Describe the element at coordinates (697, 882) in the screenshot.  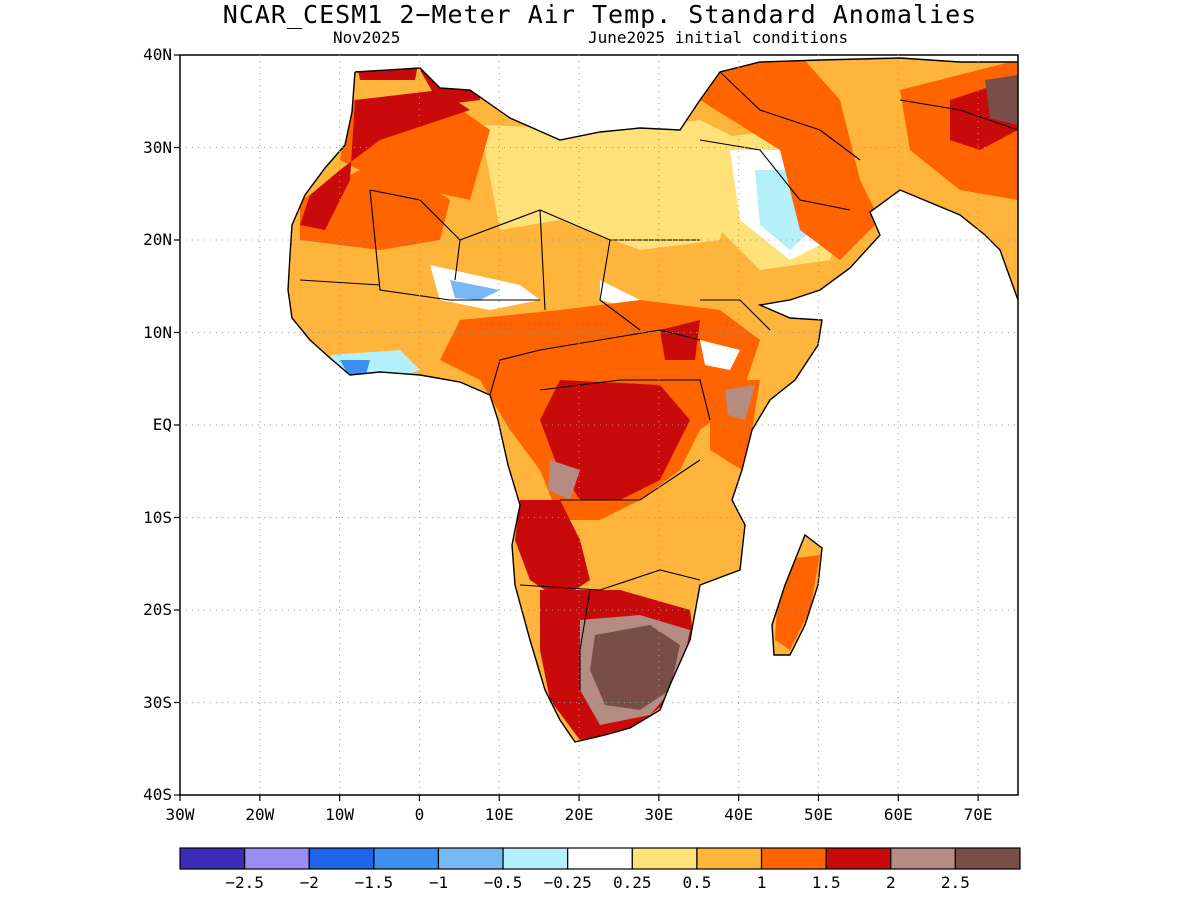
I see `colorbar-label: 0.5` at that location.